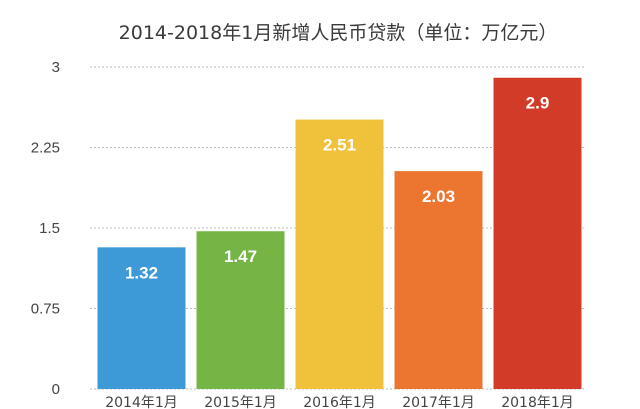 The image size is (640, 409). Describe the element at coordinates (141, 272) in the screenshot. I see `data-label: 1.32` at that location.